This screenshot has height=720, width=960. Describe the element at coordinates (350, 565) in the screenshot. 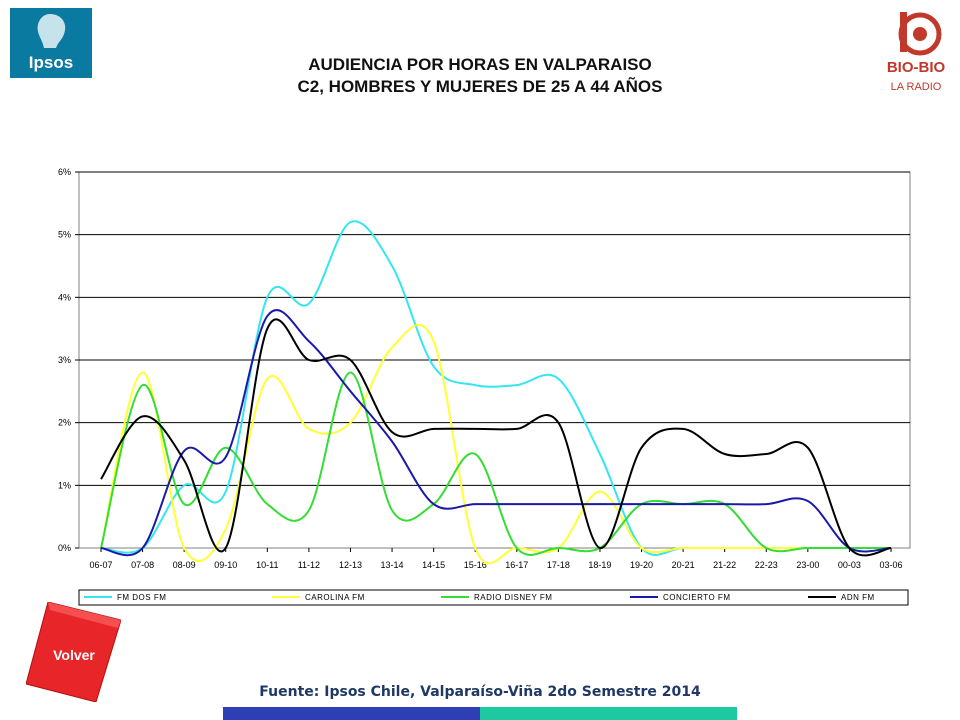

I see `x-tick-label: 12-13` at that location.